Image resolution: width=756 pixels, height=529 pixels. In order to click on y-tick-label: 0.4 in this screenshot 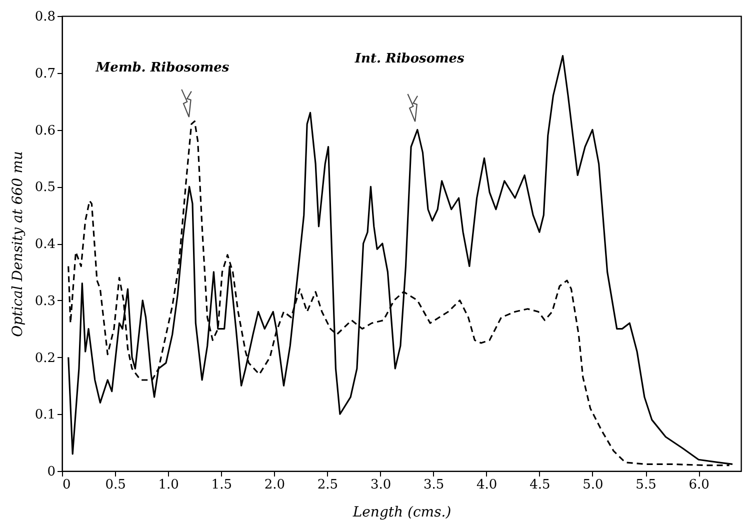, I will do `click(45, 244)`.